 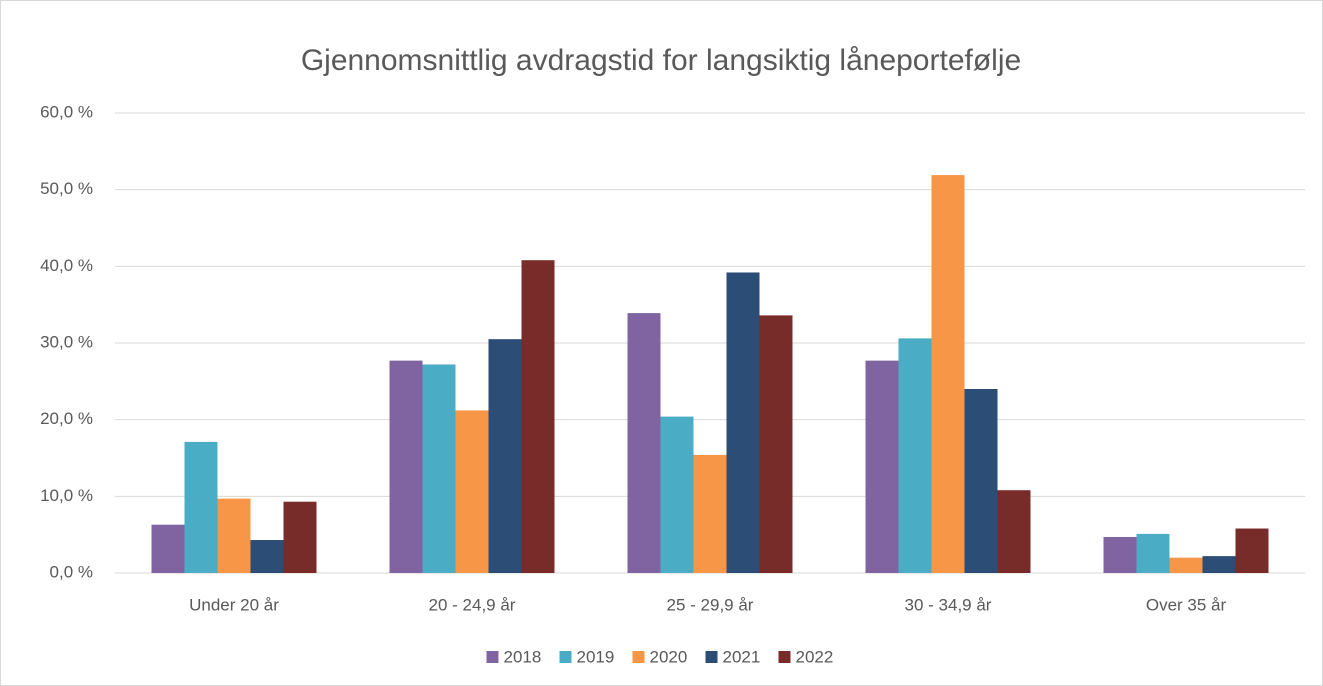 I want to click on y-tick-label: 40,0 %, so click(x=66, y=265).